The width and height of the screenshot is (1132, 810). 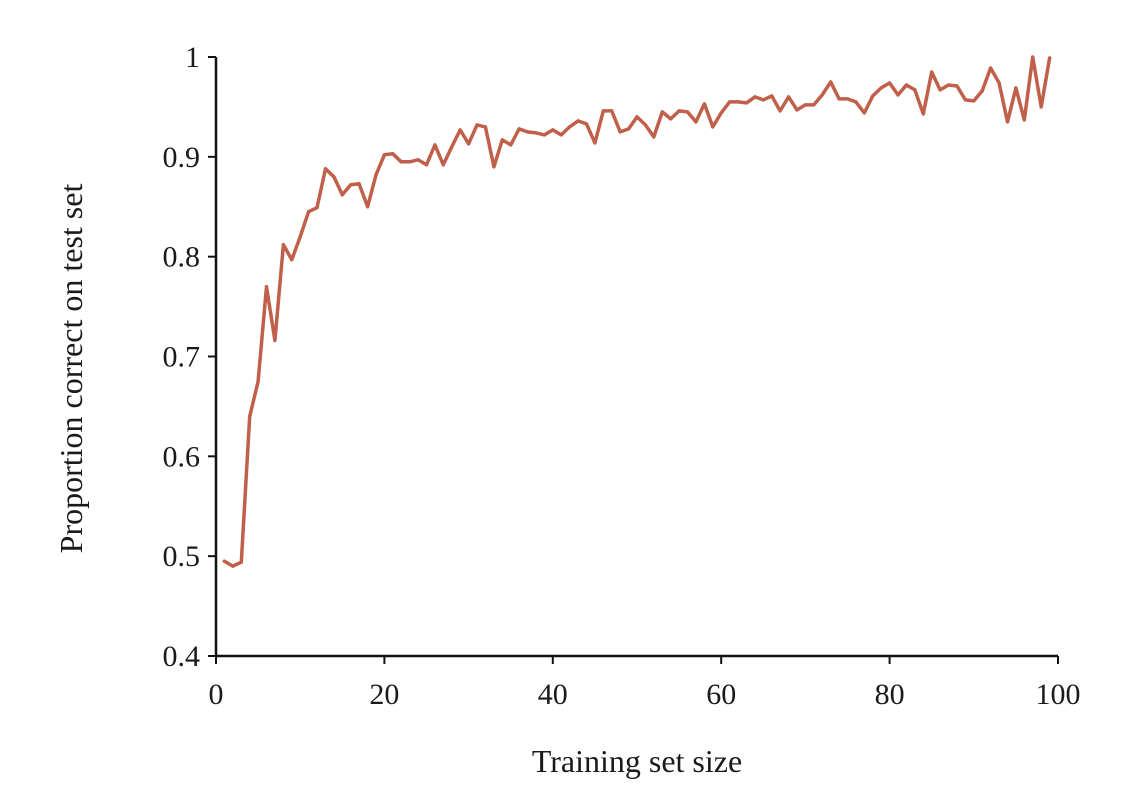 What do you see at coordinates (553, 694) in the screenshot?
I see `x-tick-label: 40` at bounding box center [553, 694].